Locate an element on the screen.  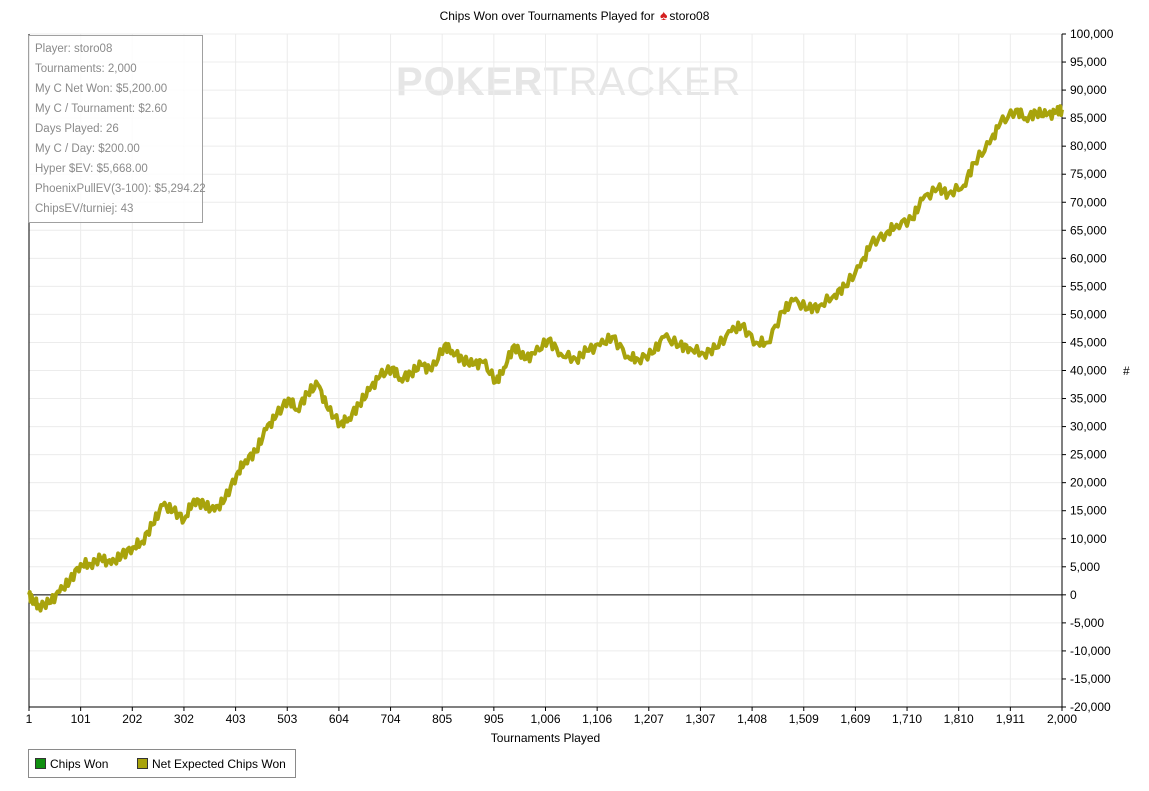
x-tick-label: 503 is located at coordinates (287, 719).